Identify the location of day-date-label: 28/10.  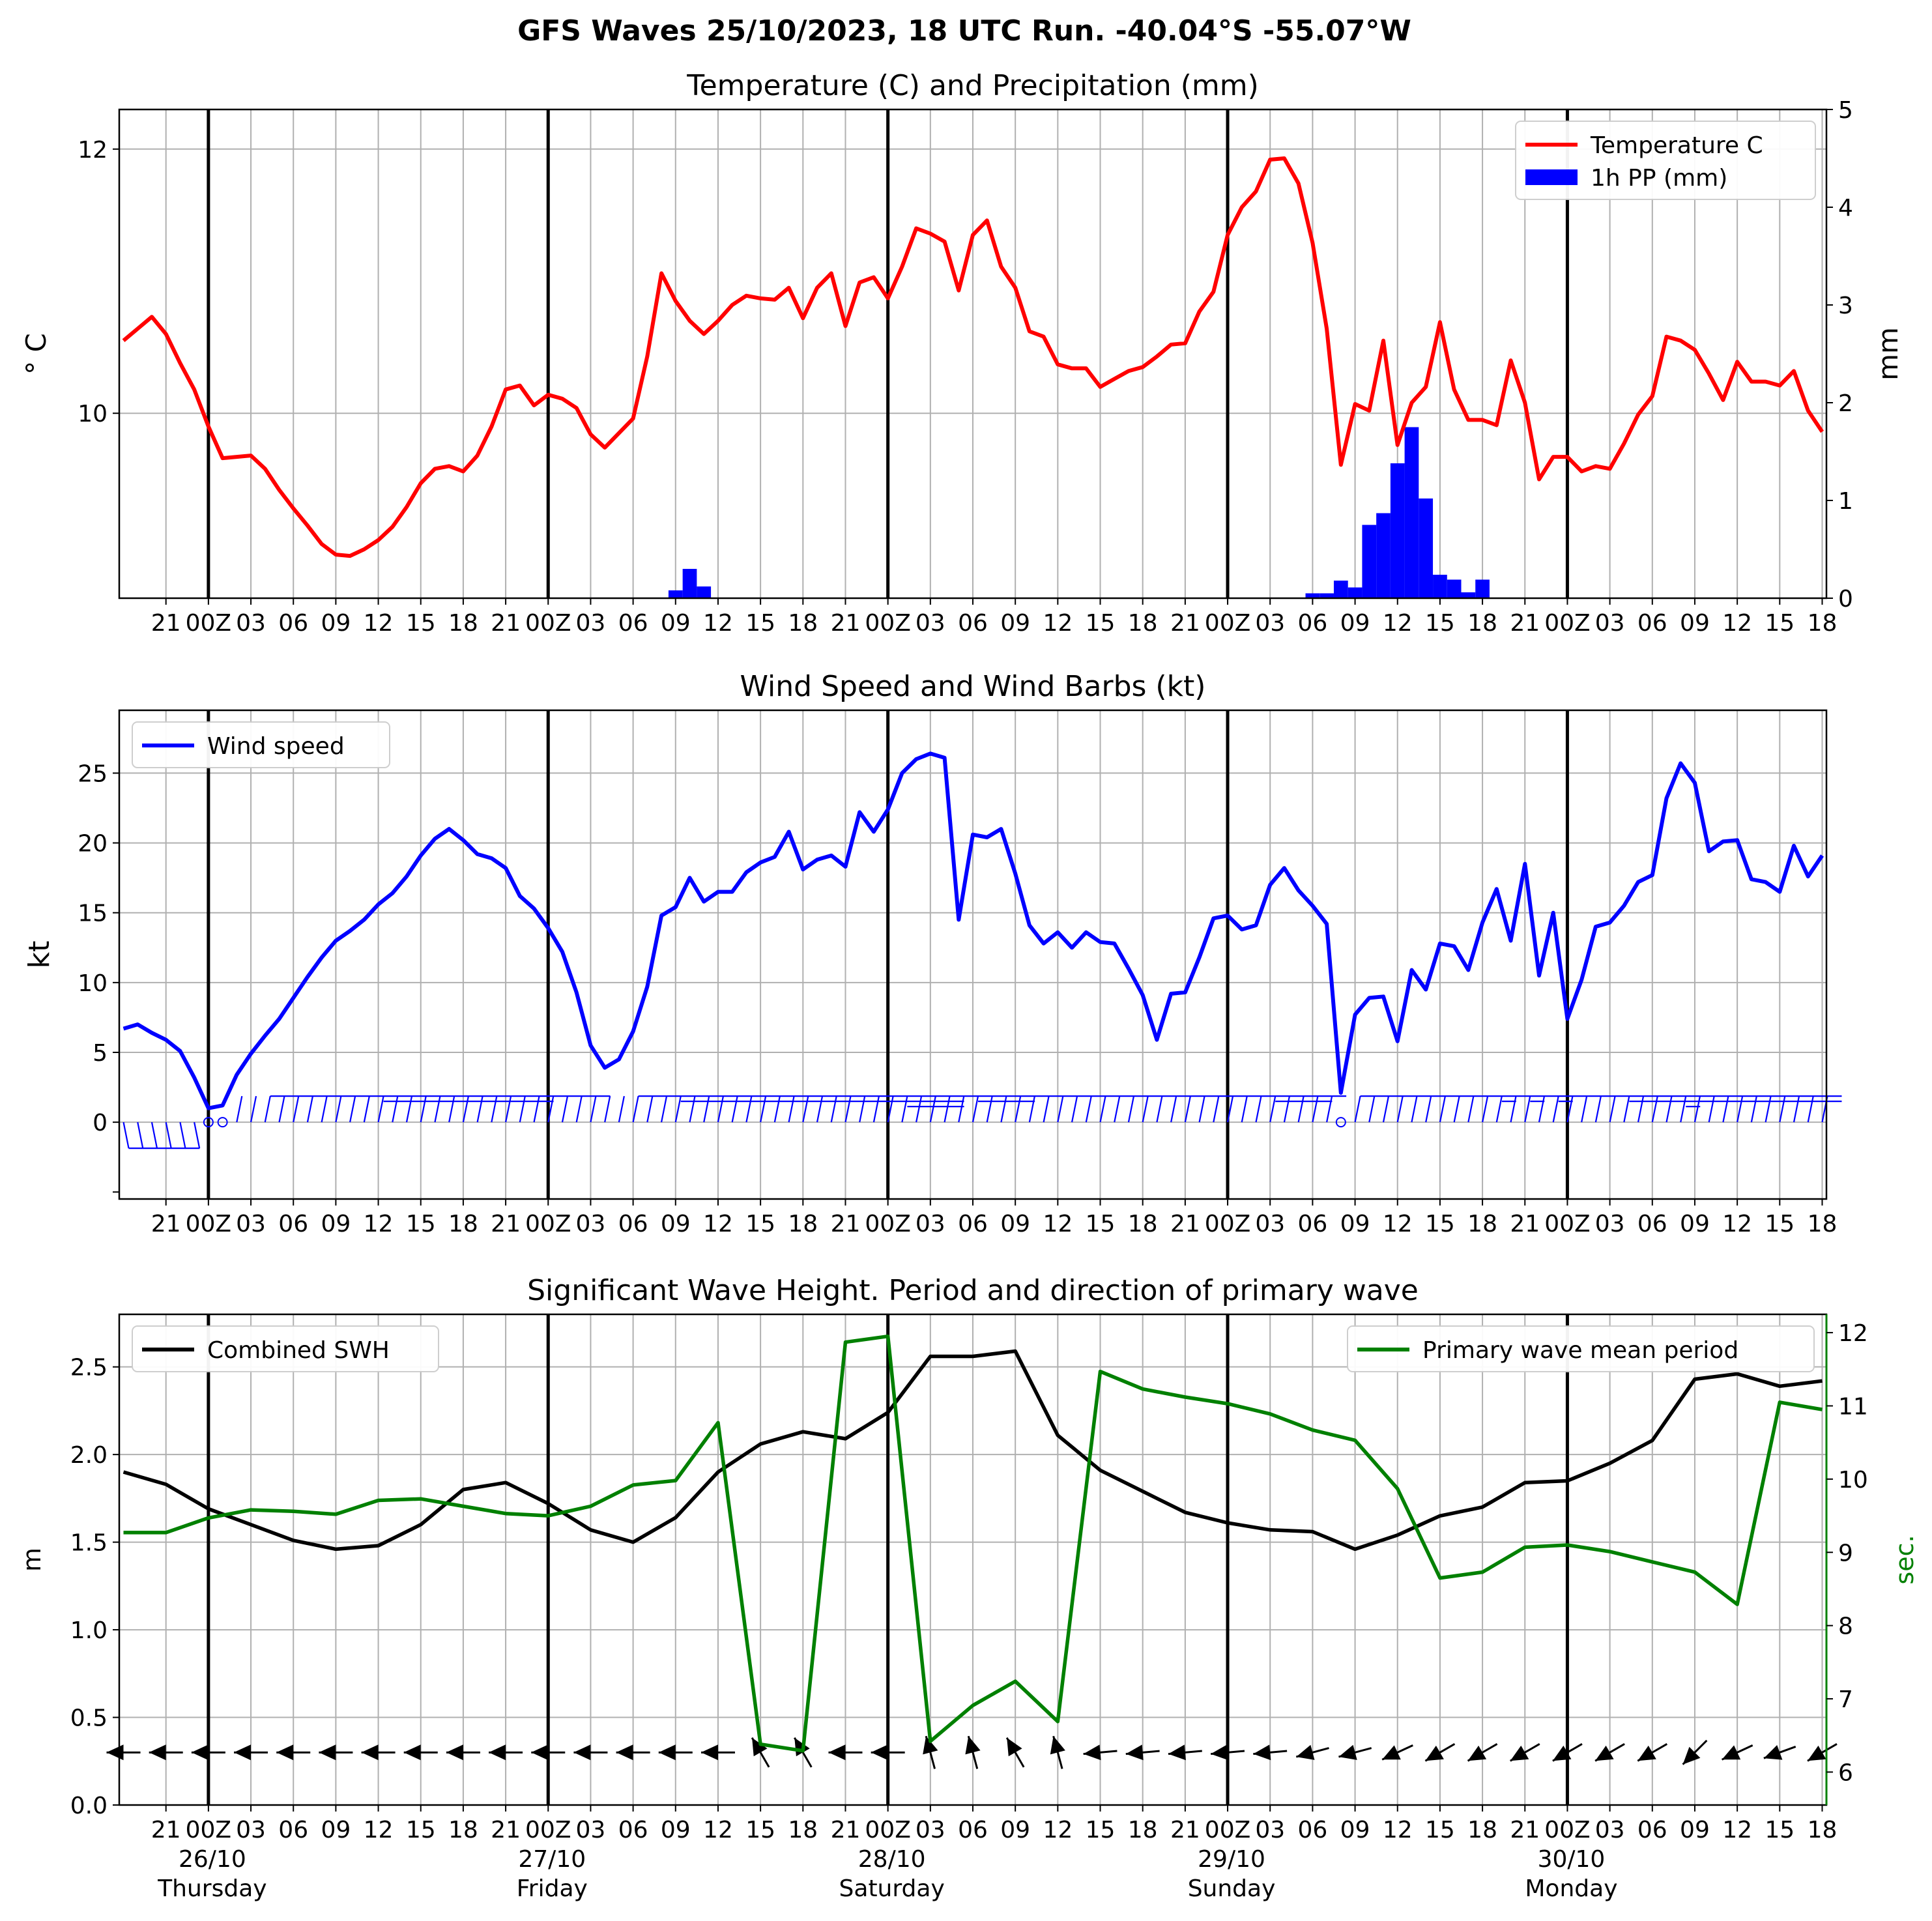
(892, 1859).